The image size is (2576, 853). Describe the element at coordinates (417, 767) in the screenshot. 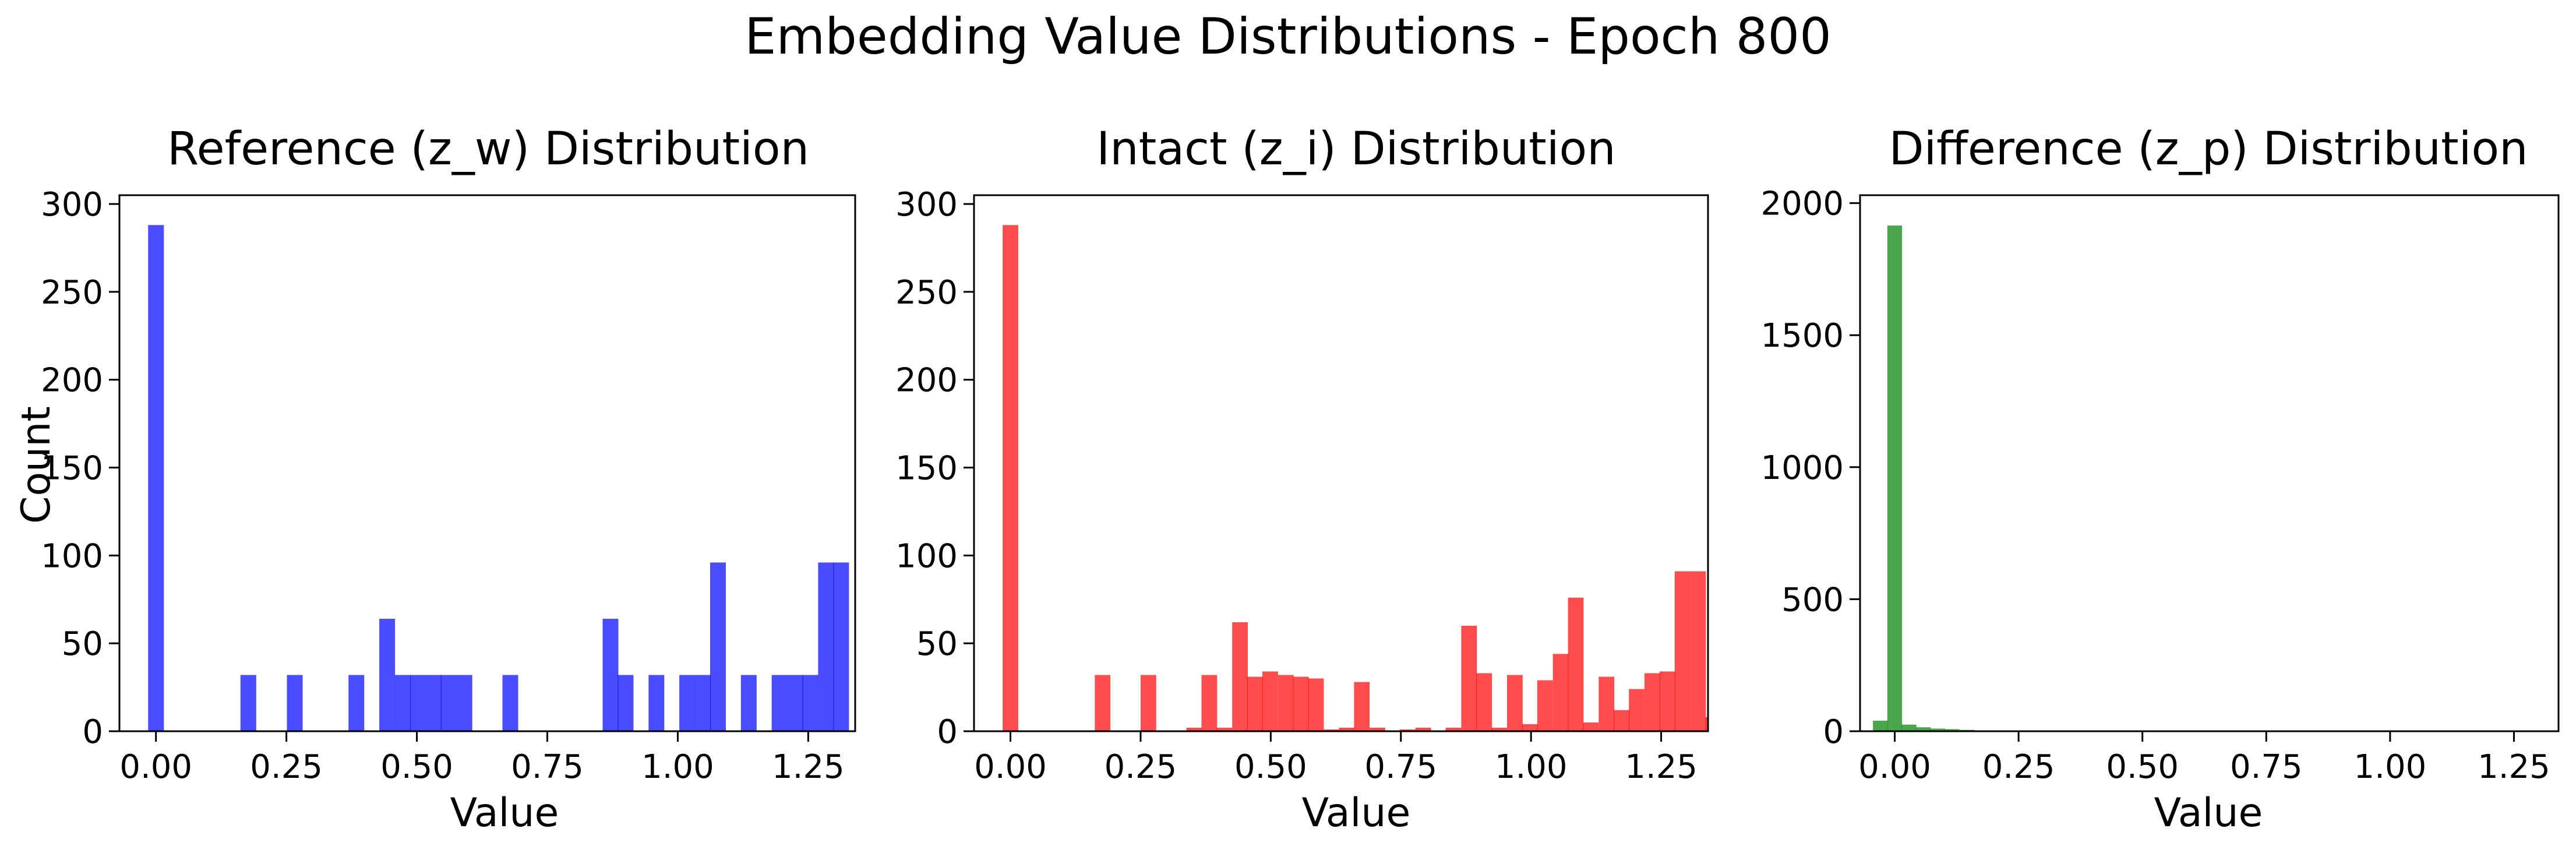

I see `x-tick-label-reference-2: 0.50` at that location.